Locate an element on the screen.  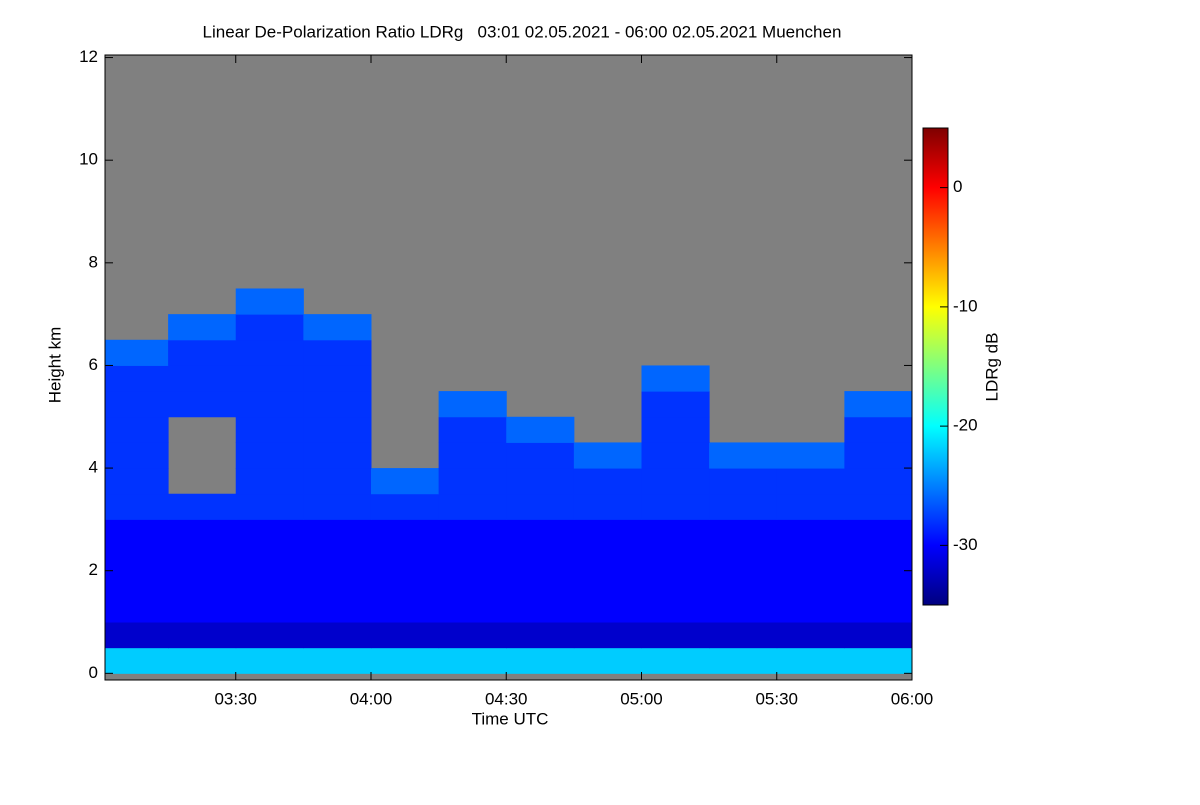
colorbar-tick-label: 0 is located at coordinates (957, 186).